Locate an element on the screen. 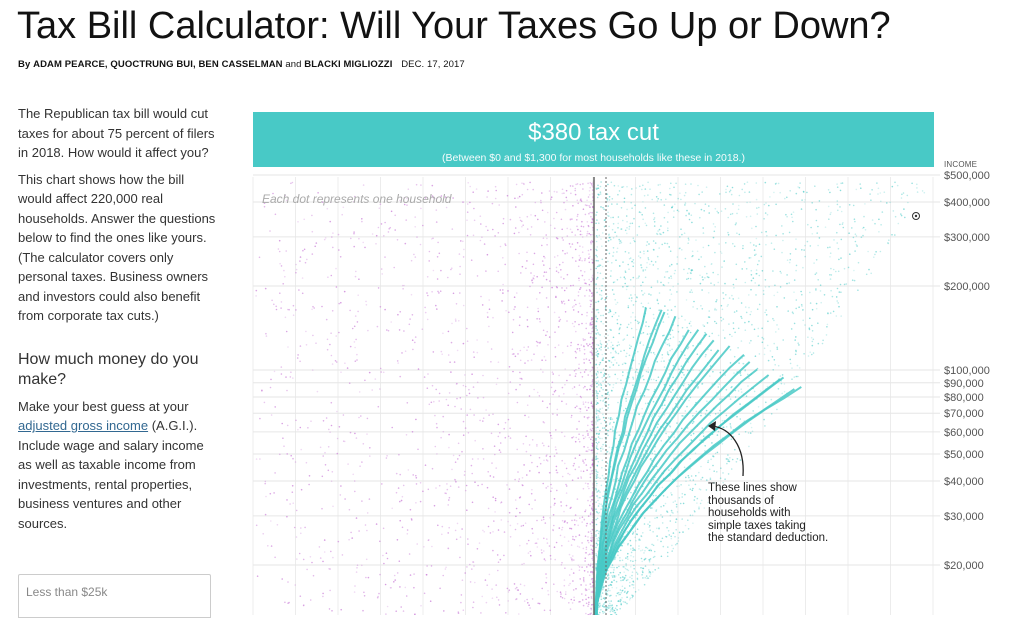 The height and width of the screenshot is (618, 1024). income-option-less-than-25k: Less than $25k is located at coordinates (114, 592).